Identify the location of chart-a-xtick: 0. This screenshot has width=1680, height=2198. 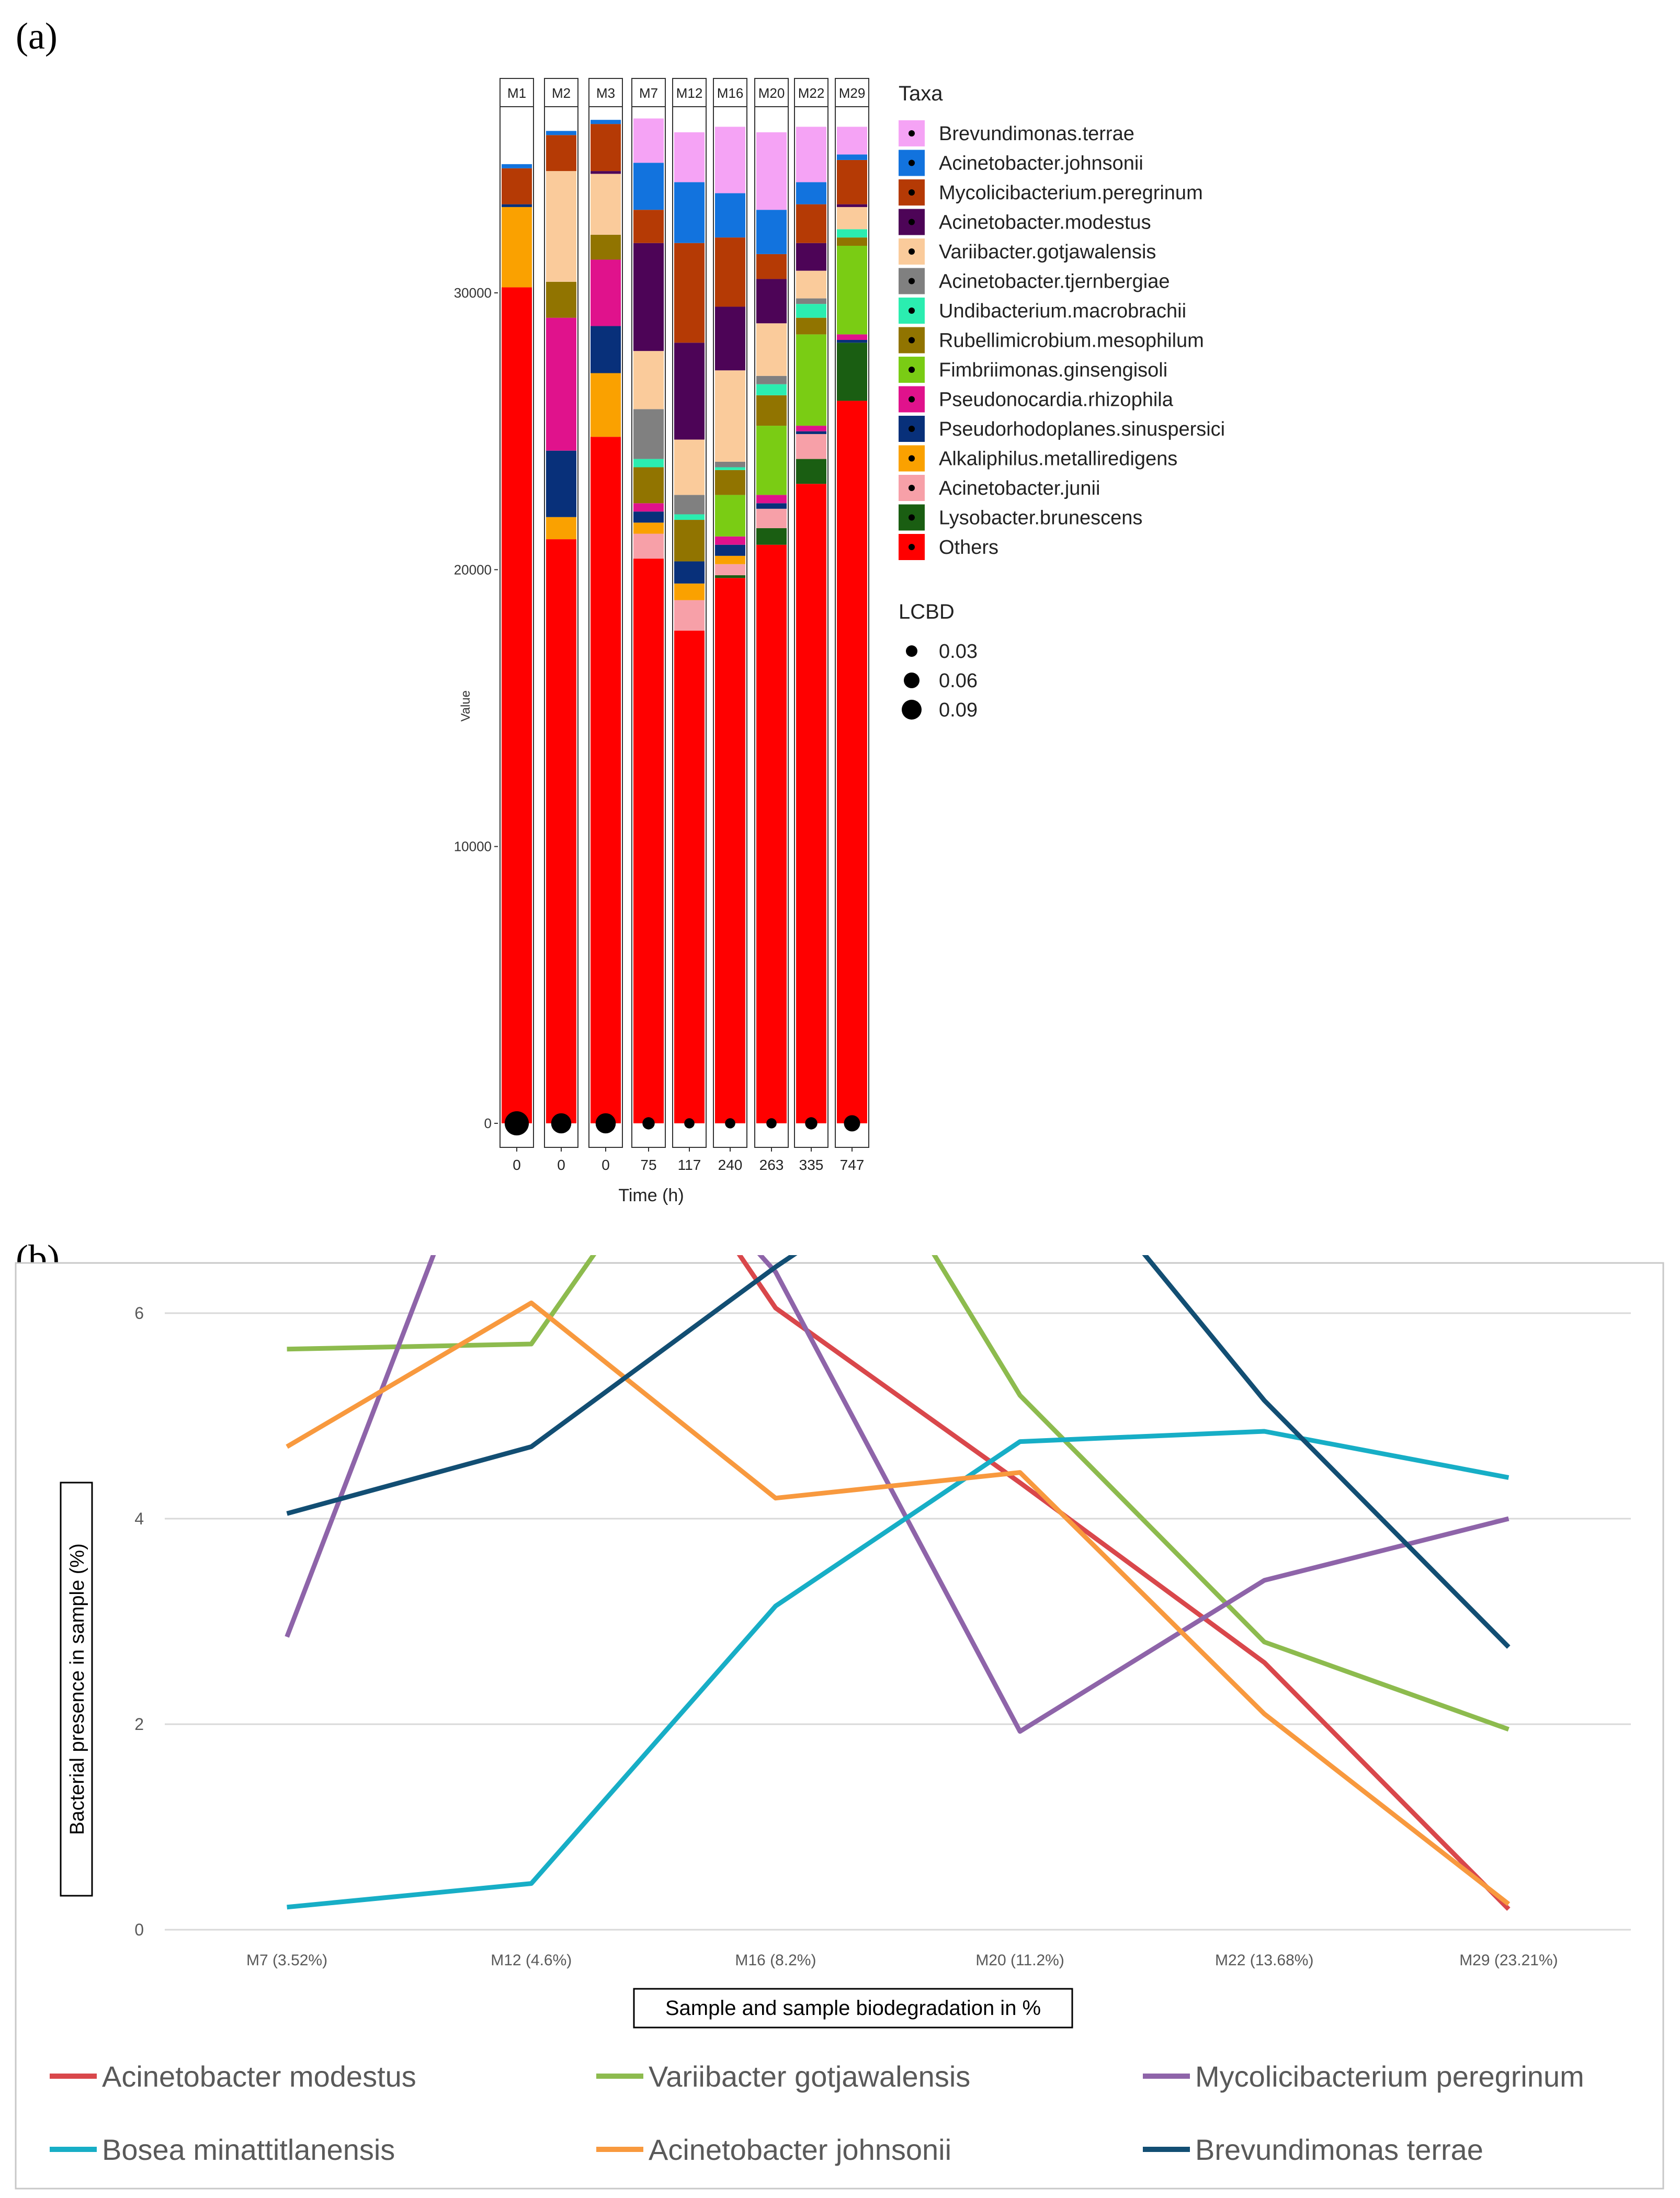
(605, 1165).